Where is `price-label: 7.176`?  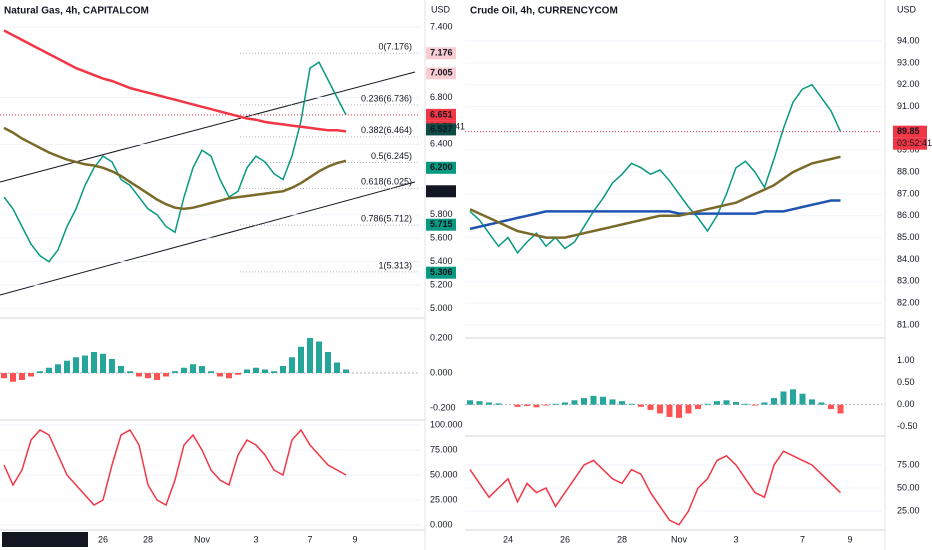 price-label: 7.176 is located at coordinates (441, 53).